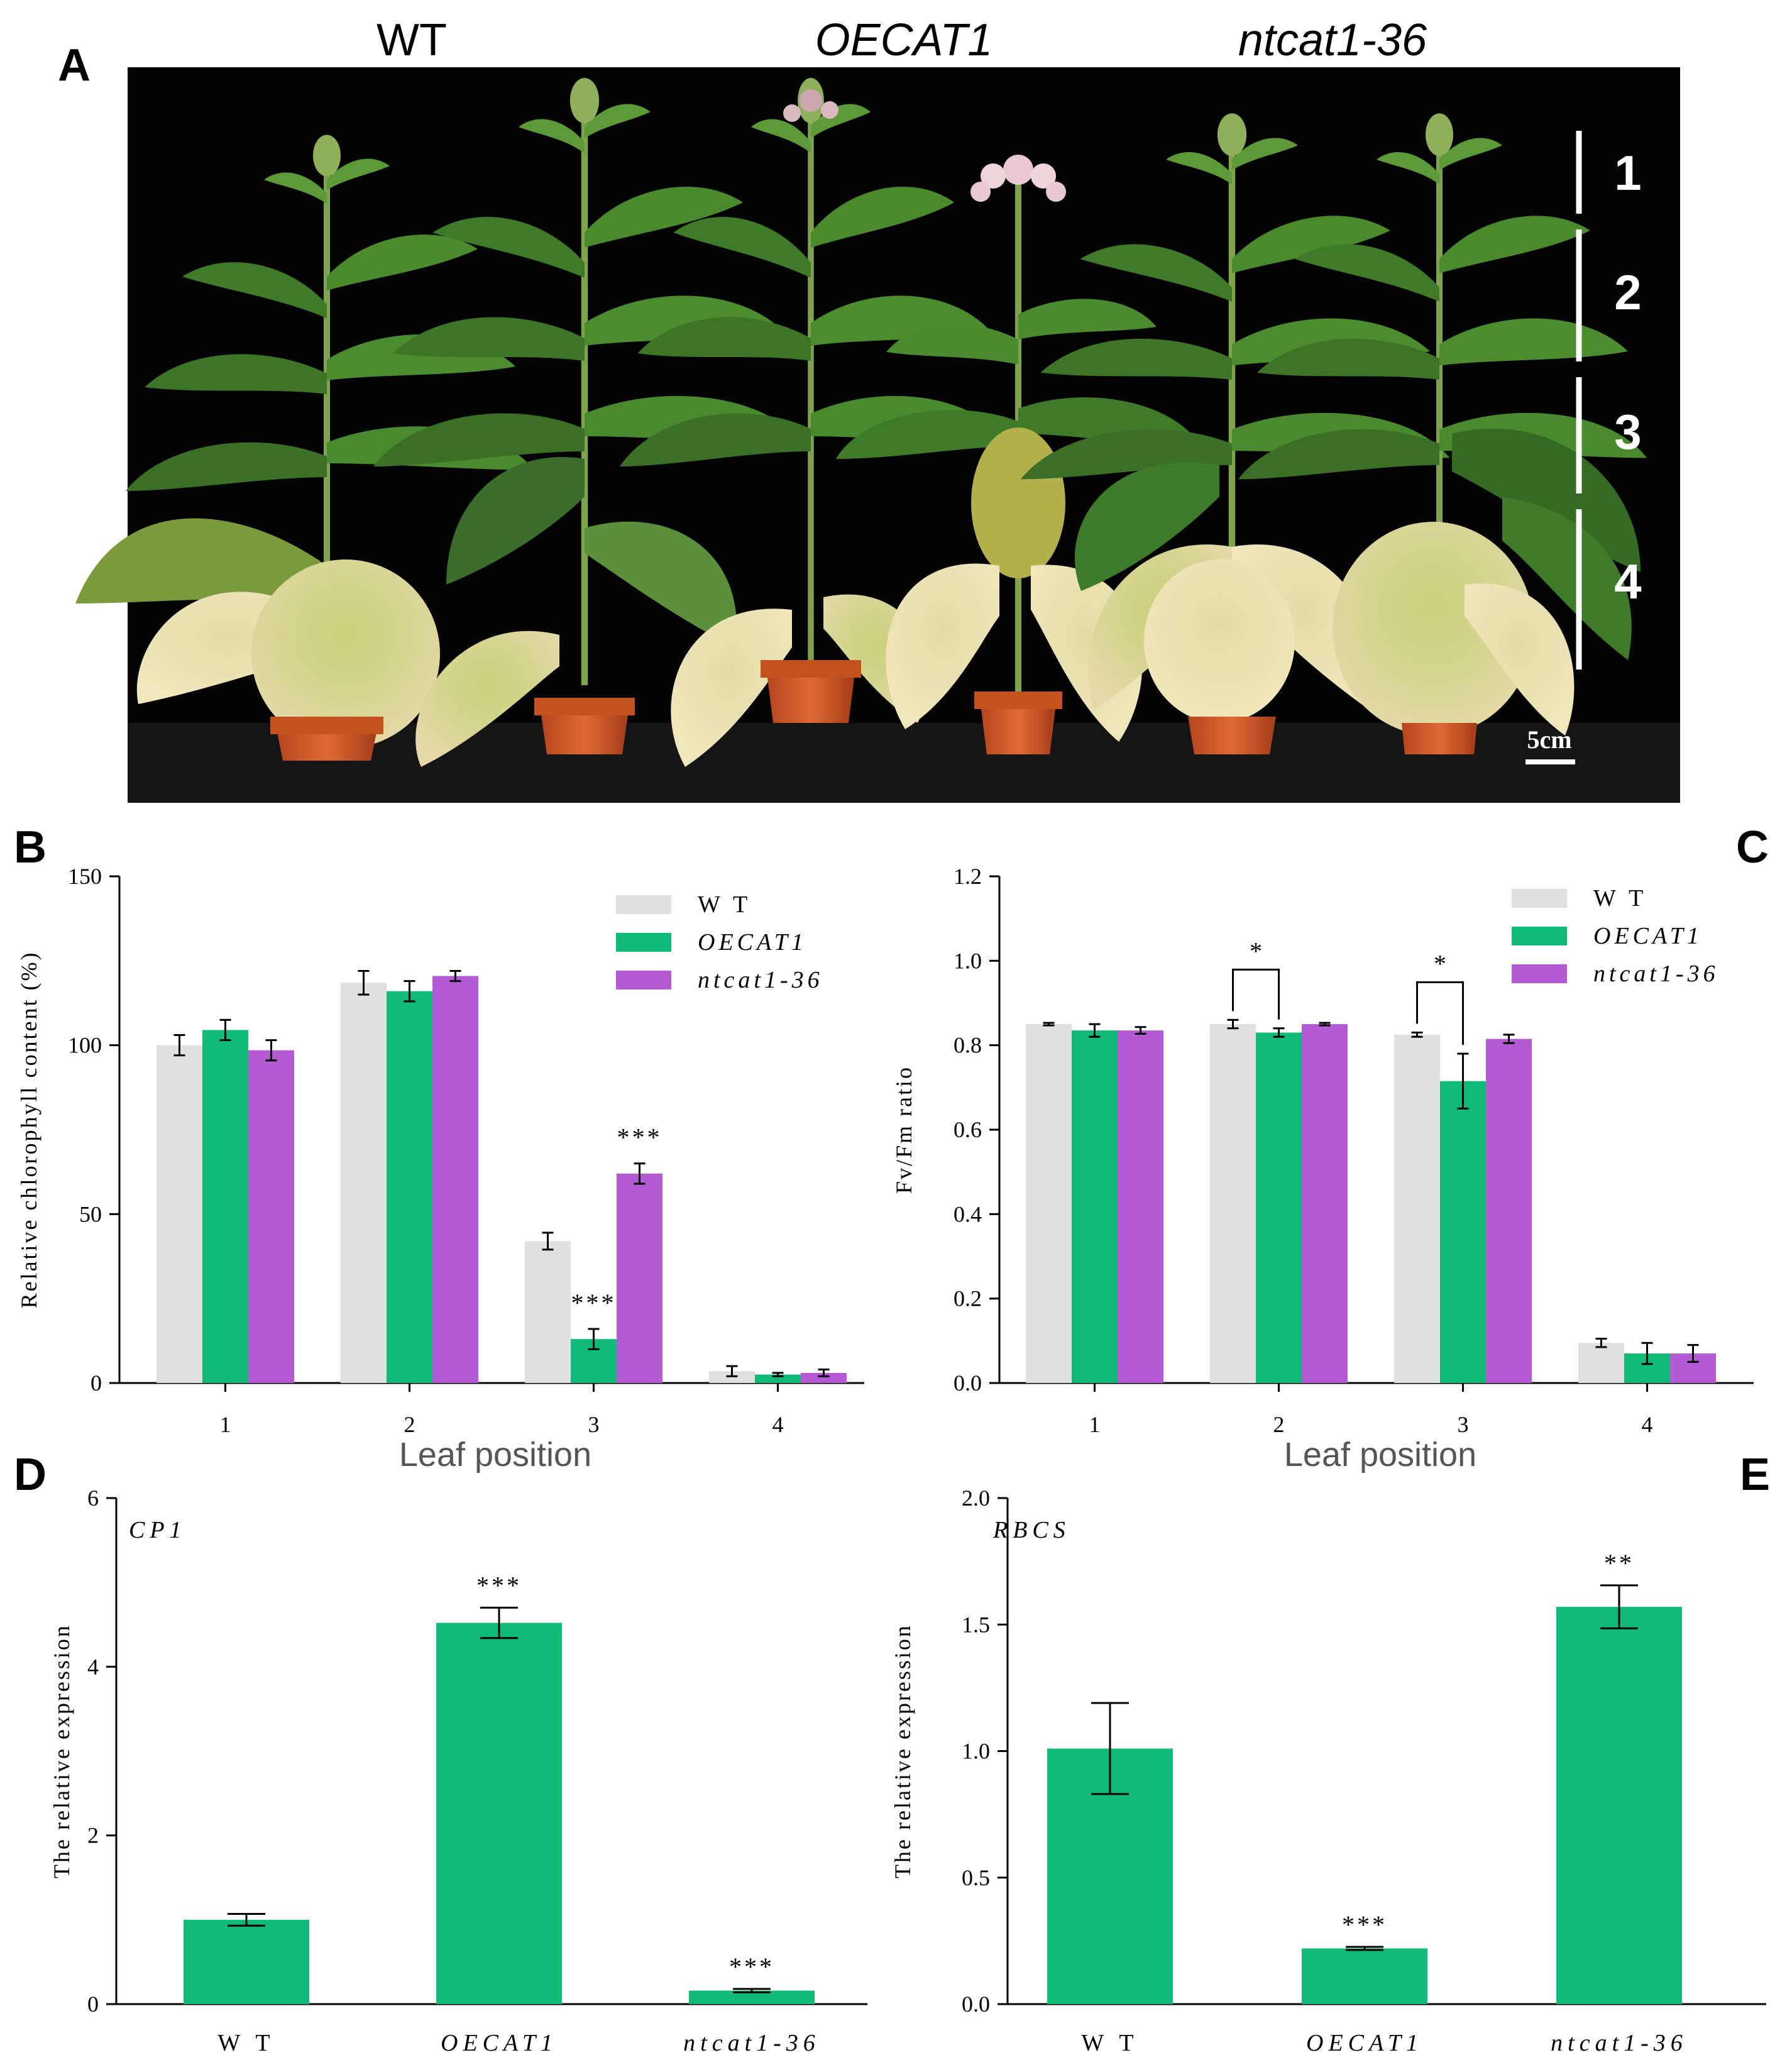 The height and width of the screenshot is (2072, 1792). What do you see at coordinates (976, 1877) in the screenshot?
I see `y-tick-label: 0.5` at bounding box center [976, 1877].